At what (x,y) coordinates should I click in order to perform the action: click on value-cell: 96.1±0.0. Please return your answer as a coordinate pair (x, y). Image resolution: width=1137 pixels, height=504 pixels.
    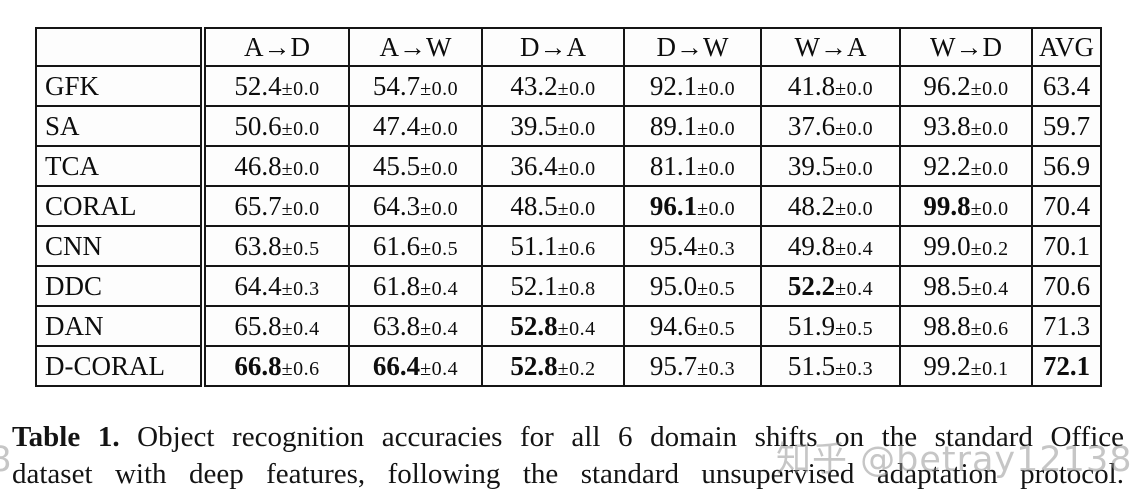
    Looking at the image, I should click on (692, 206).